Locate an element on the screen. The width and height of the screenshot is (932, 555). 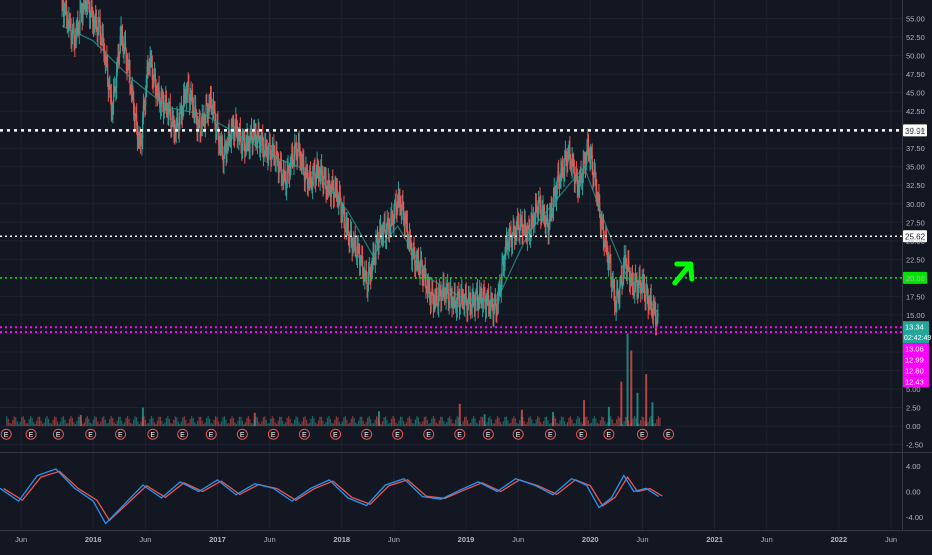
earnings-marker-label: E is located at coordinates (428, 435).